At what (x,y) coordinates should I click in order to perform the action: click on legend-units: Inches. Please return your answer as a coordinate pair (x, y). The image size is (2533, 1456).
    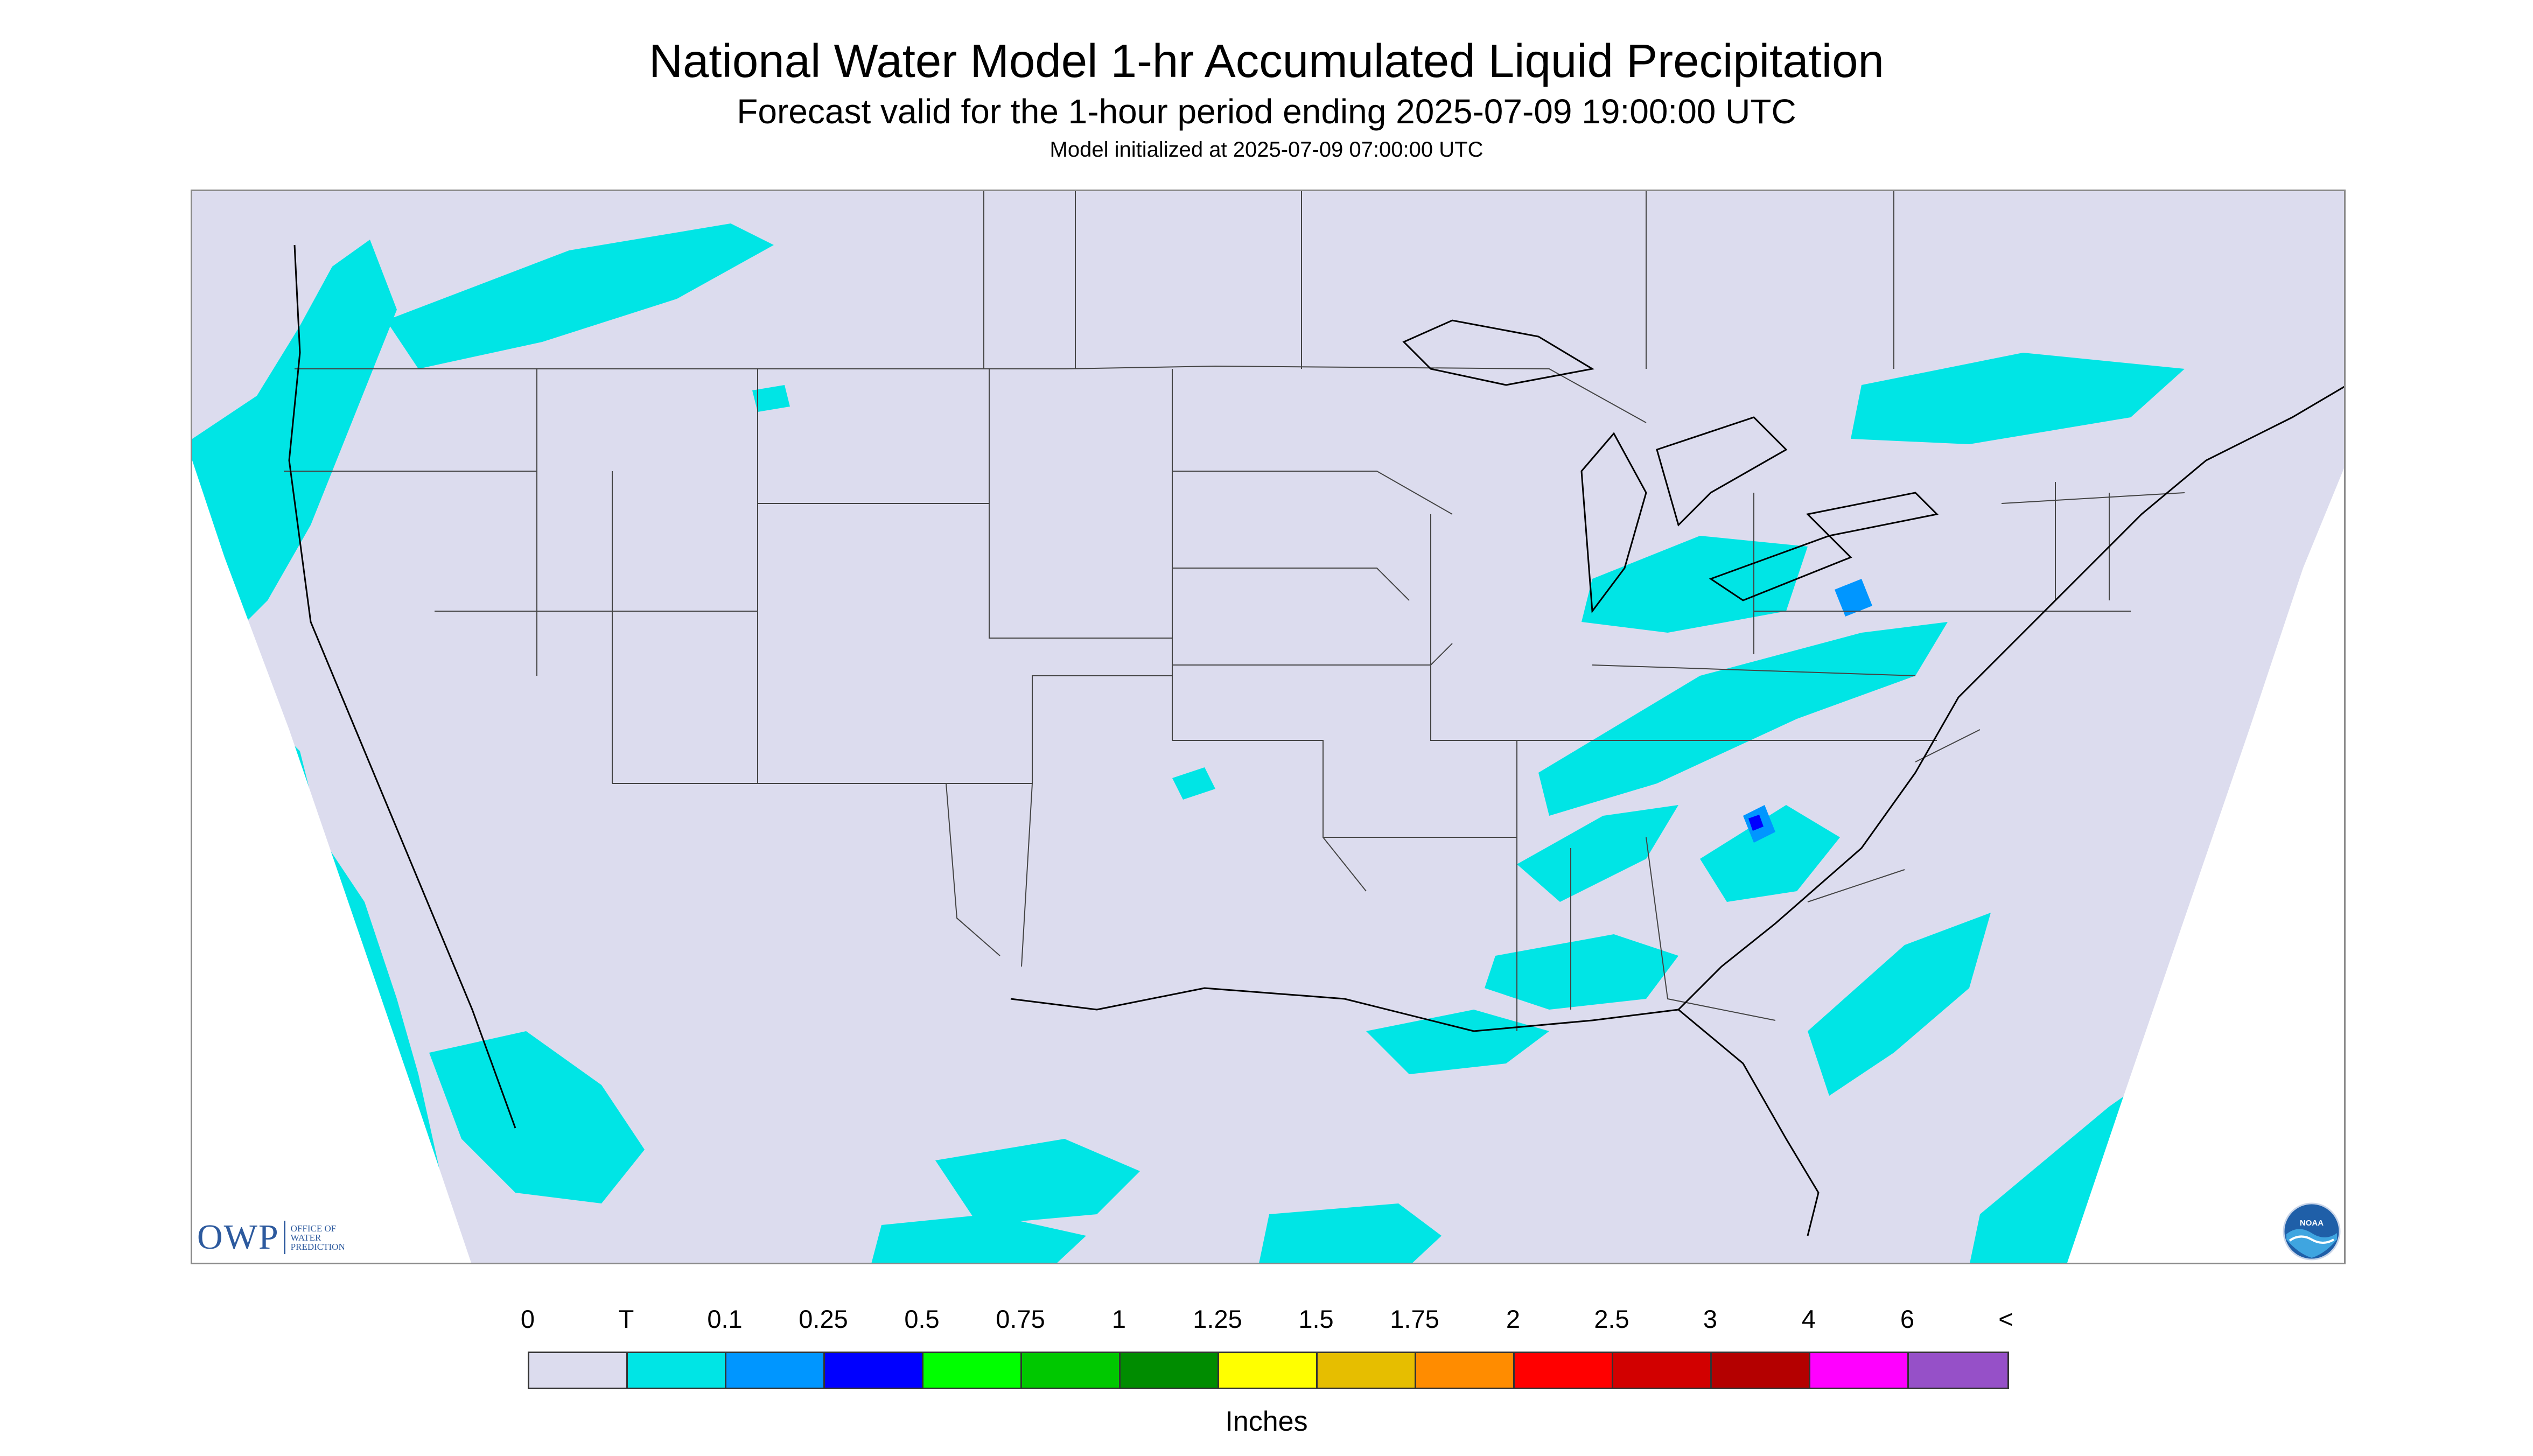
    Looking at the image, I should click on (1266, 1421).